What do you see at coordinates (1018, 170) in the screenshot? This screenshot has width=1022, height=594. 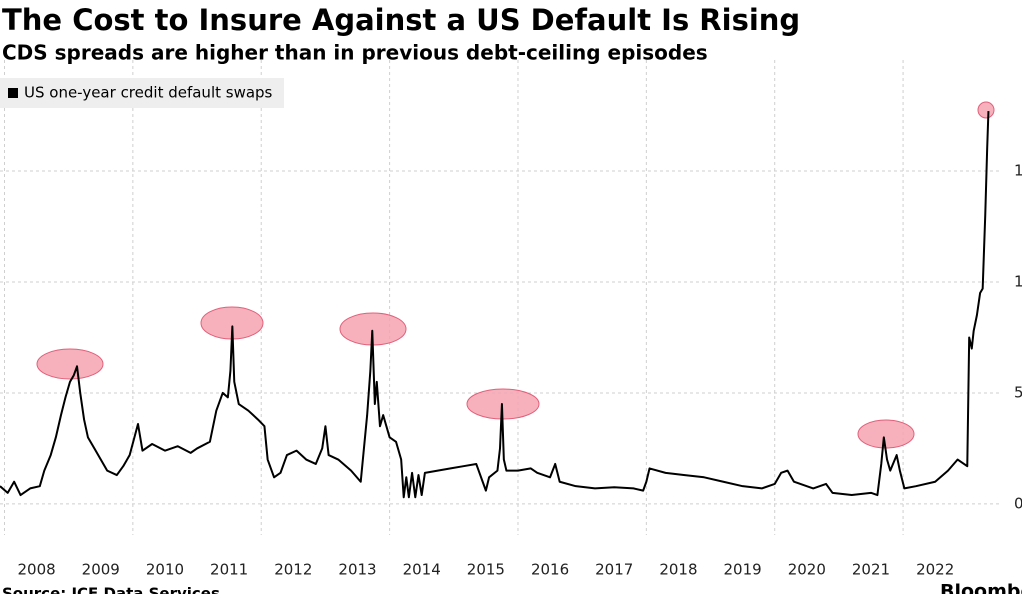 I see `y-tick-label: 150` at bounding box center [1018, 170].